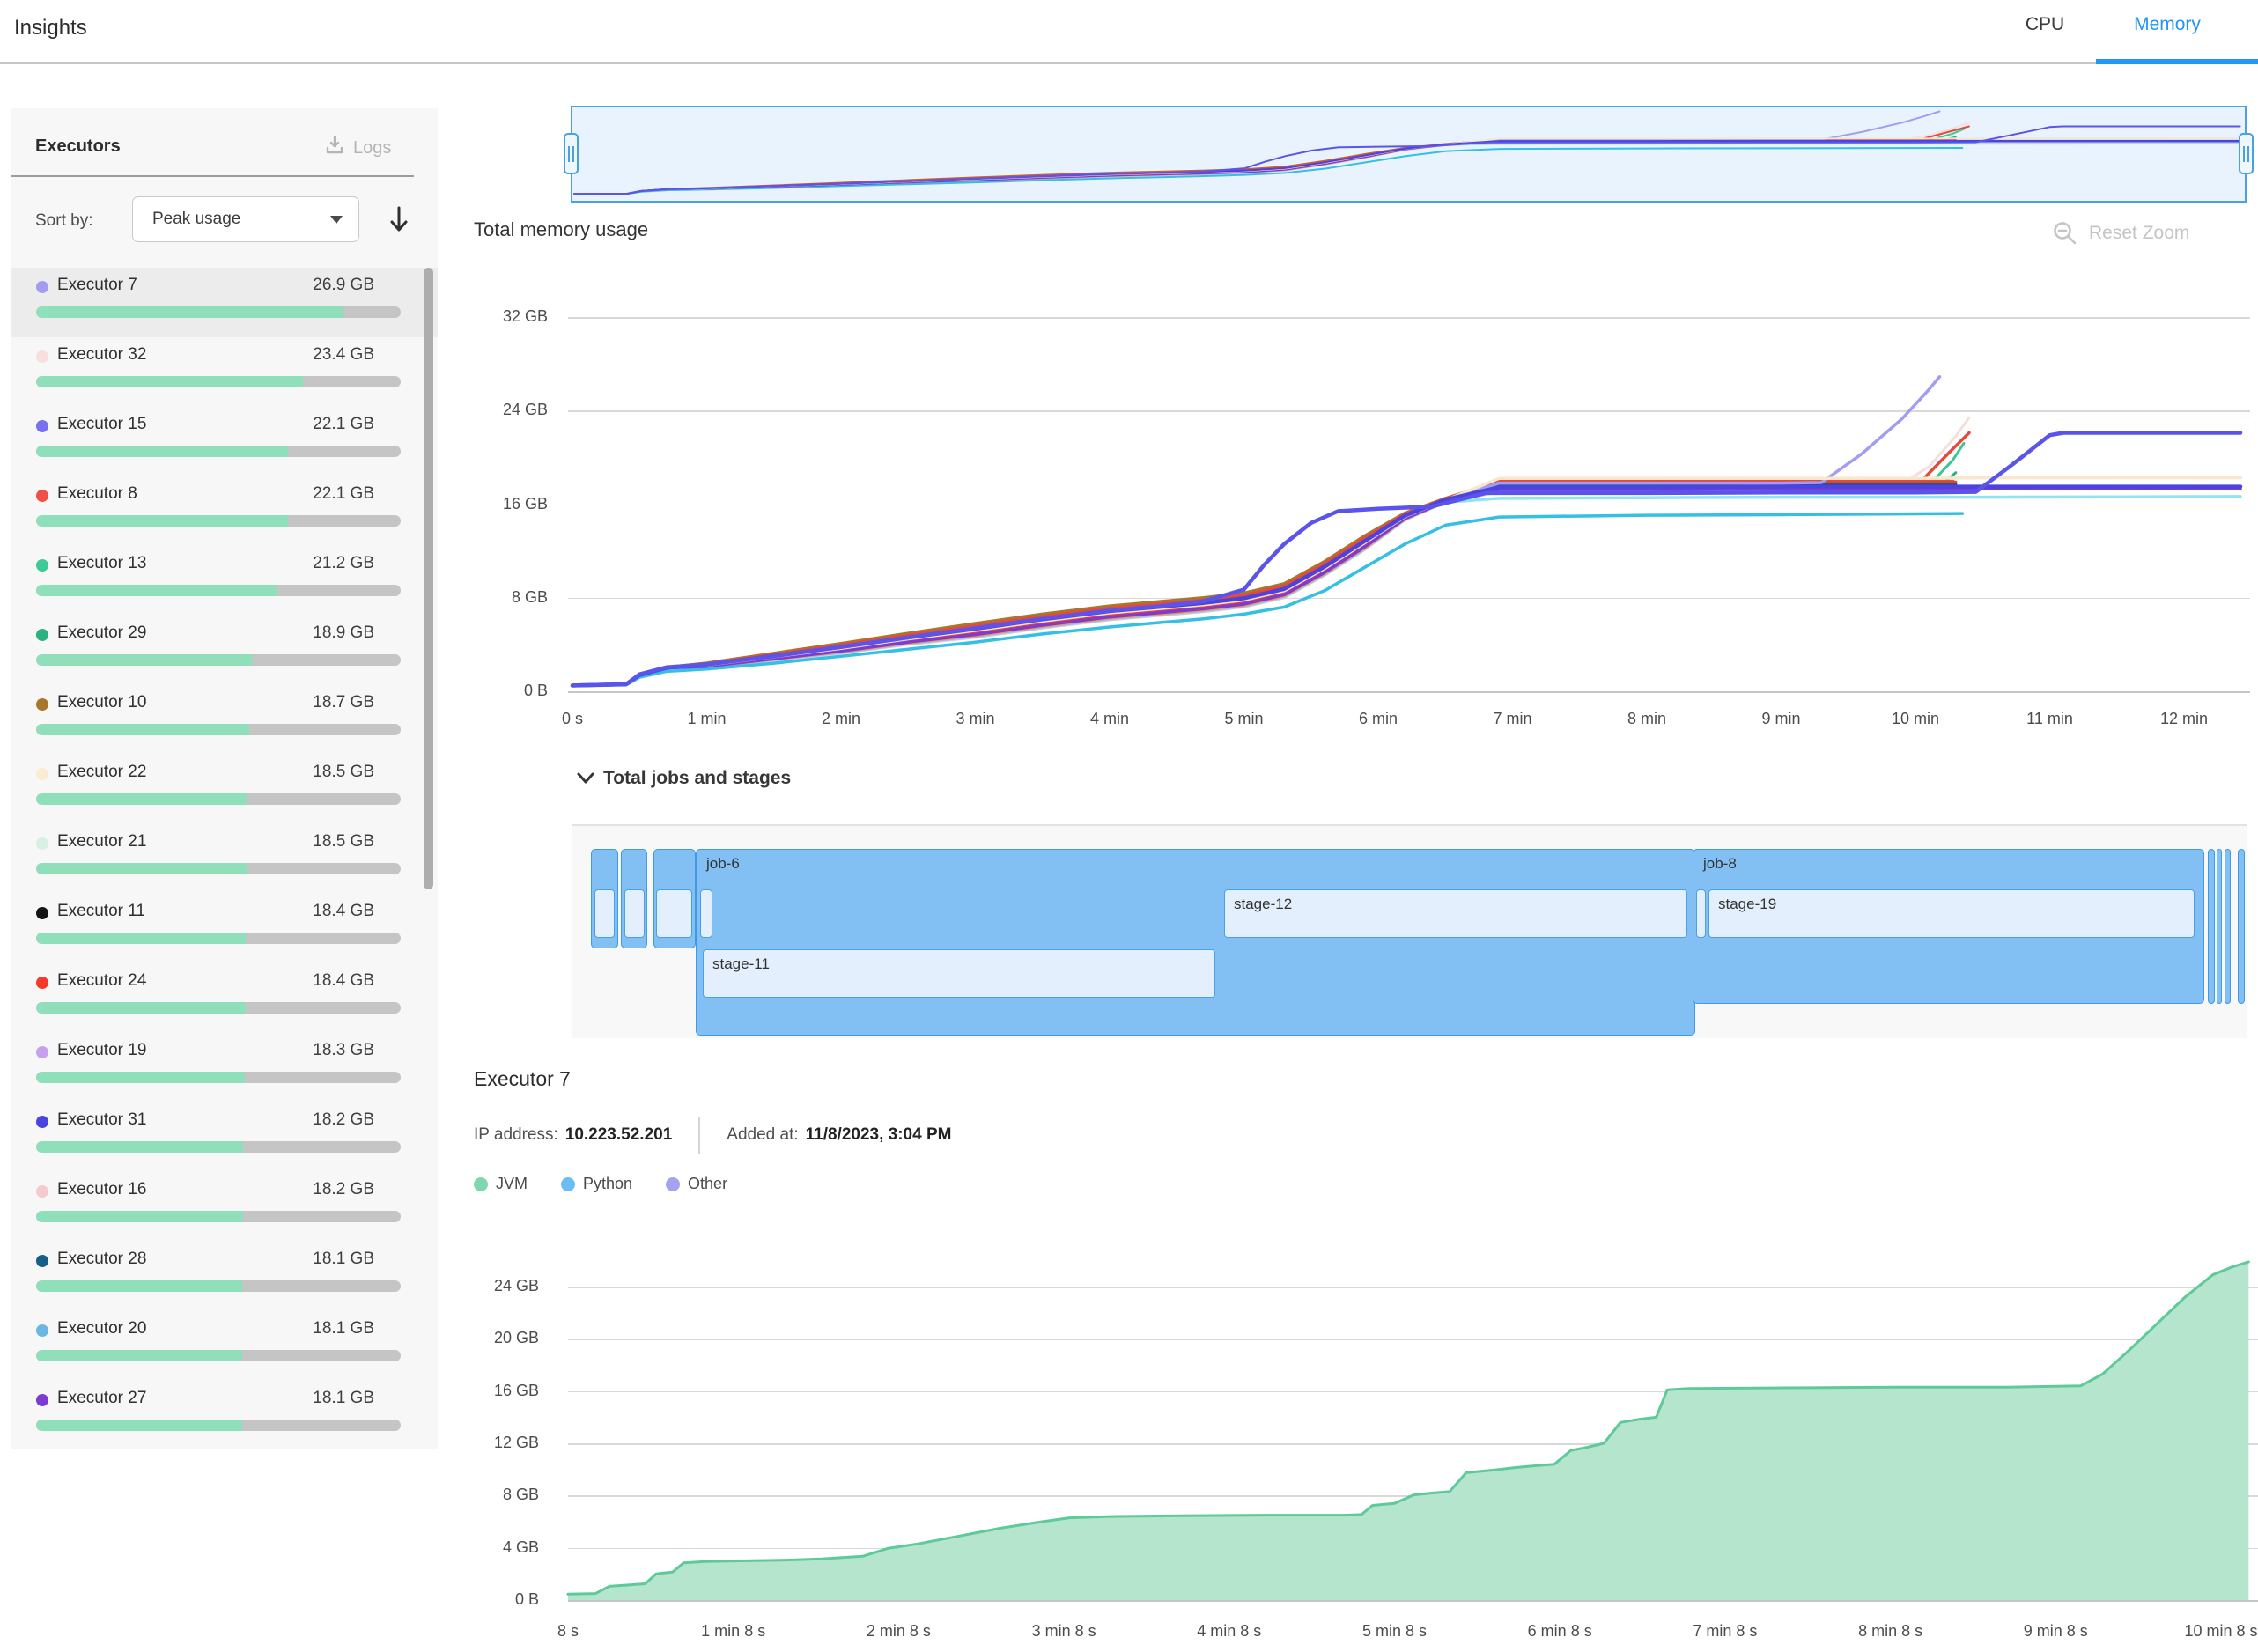 The width and height of the screenshot is (2258, 1652). I want to click on executor-detail-title: Executor 7, so click(522, 1079).